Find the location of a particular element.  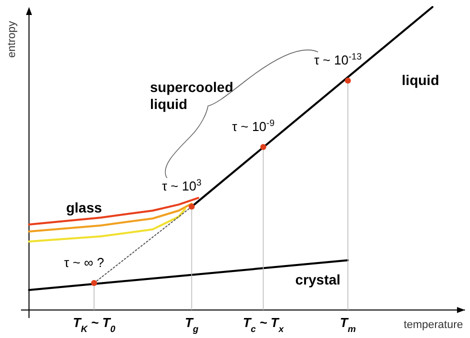

x-tick-label: T$_{c}$ ~ T$_{x}$ is located at coordinates (263, 324).